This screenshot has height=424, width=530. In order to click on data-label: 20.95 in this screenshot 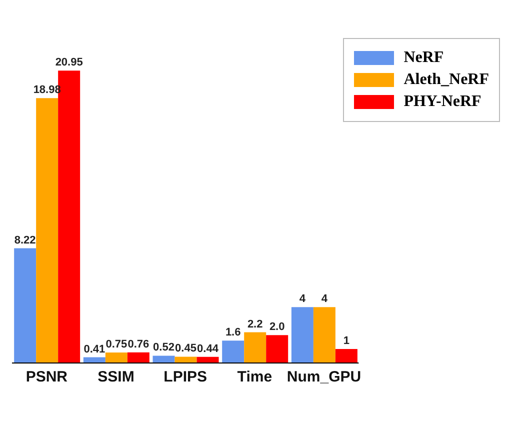, I will do `click(69, 62)`.